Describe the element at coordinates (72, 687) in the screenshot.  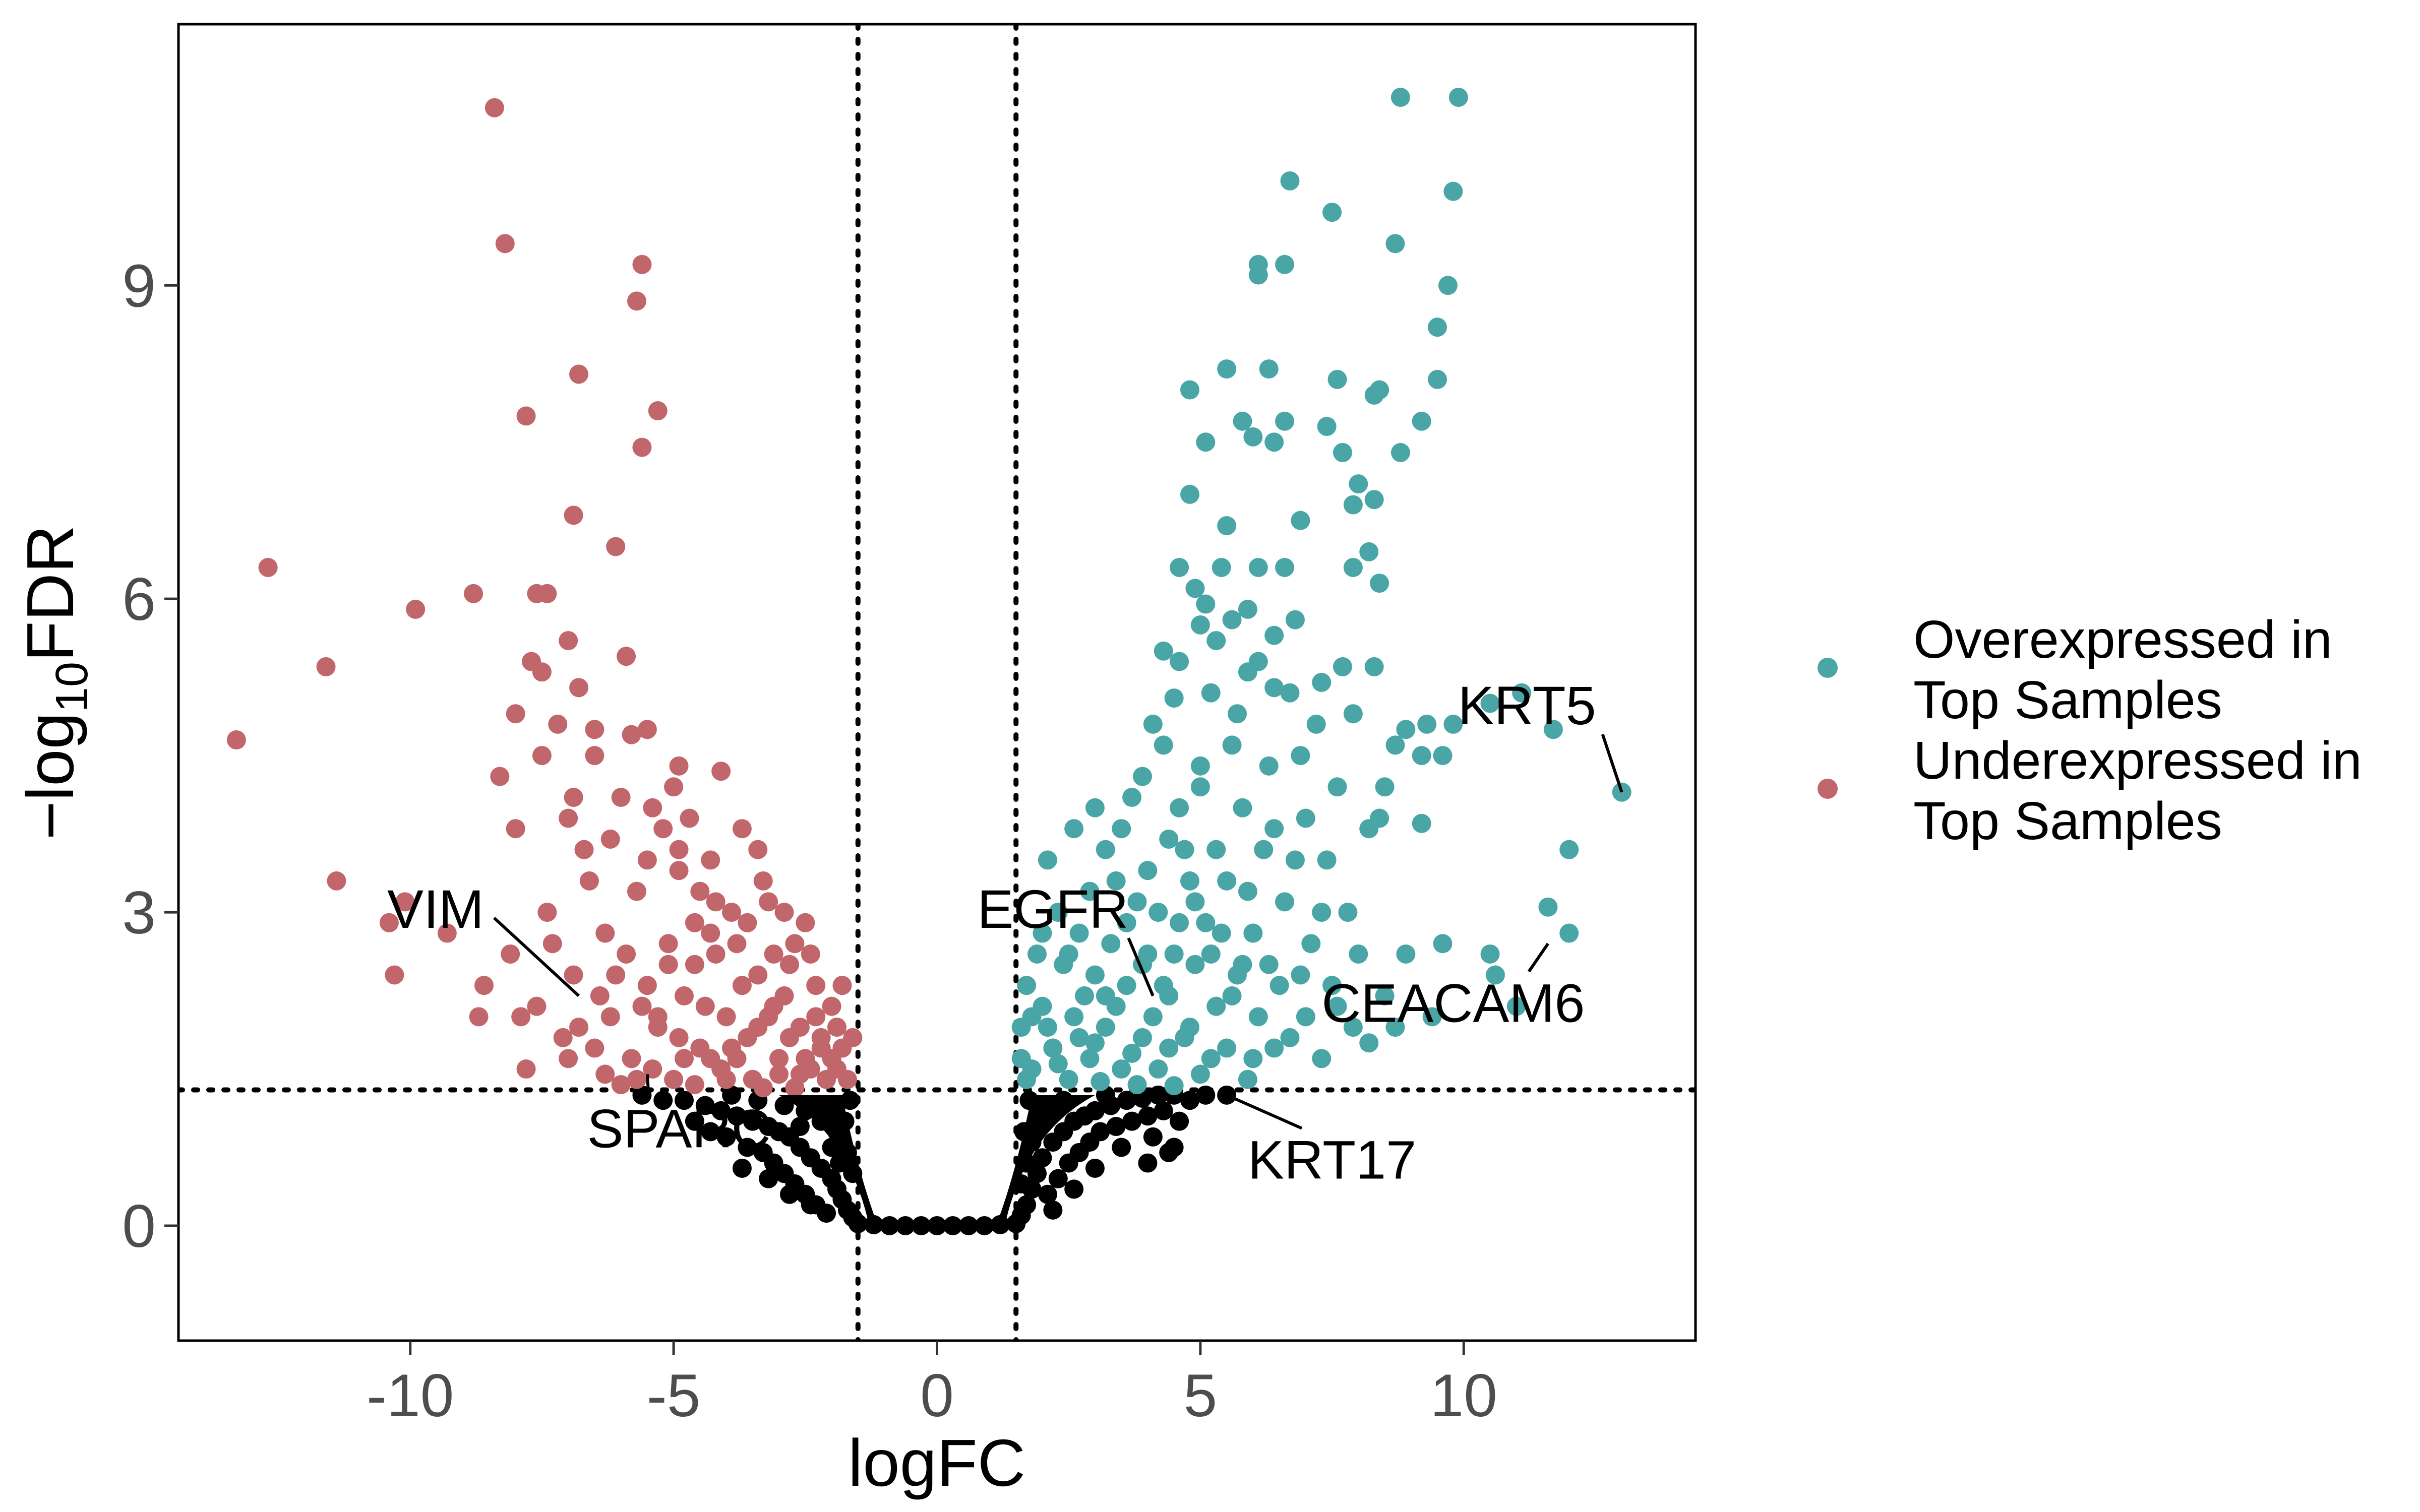
I see `y-axis-title-subscript: 10` at that location.